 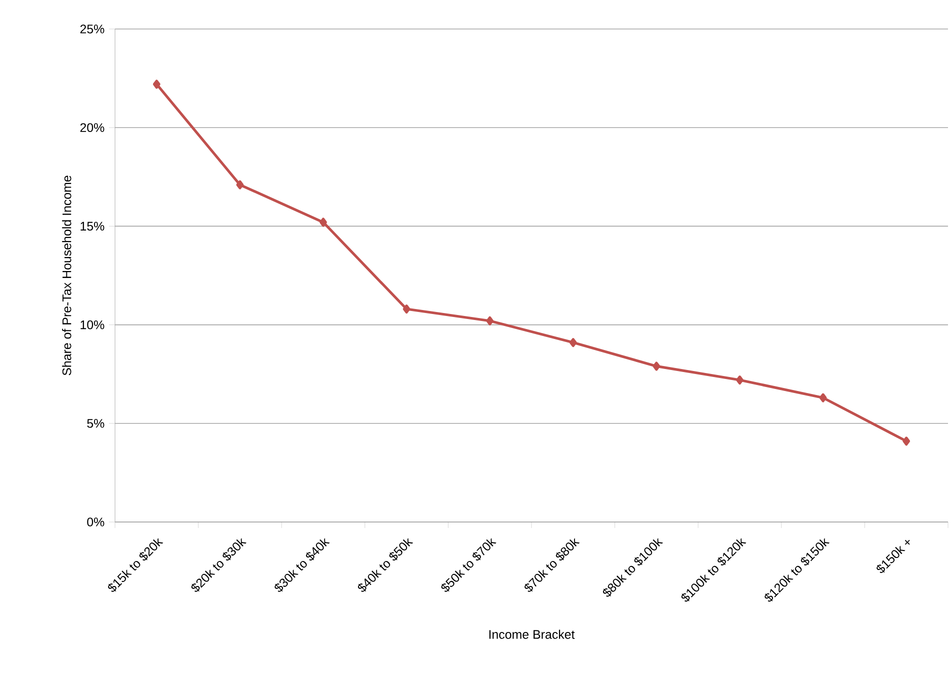 I want to click on y-axis-title: Share of Pre-Tax Household Income, so click(x=67, y=276).